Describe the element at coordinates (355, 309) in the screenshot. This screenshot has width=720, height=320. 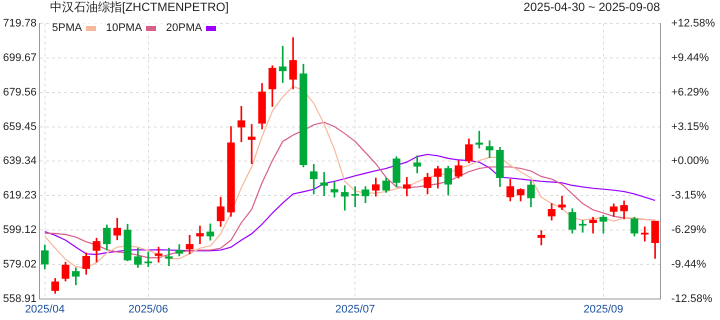
I see `x-tick-label: 2025/07` at that location.